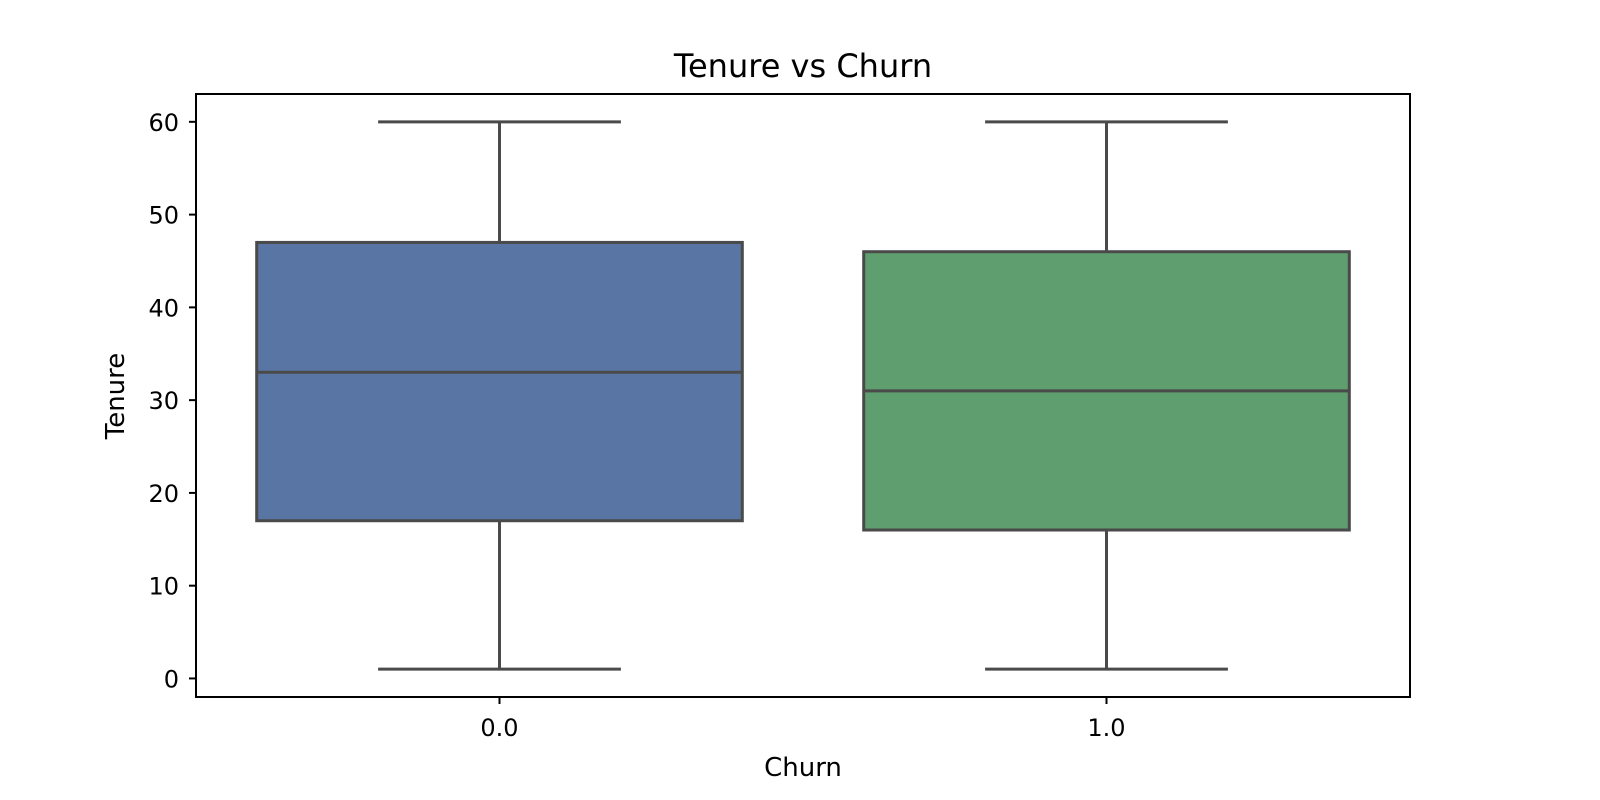 The image size is (1600, 800). Describe the element at coordinates (163, 494) in the screenshot. I see `y-tick-label: 20` at that location.